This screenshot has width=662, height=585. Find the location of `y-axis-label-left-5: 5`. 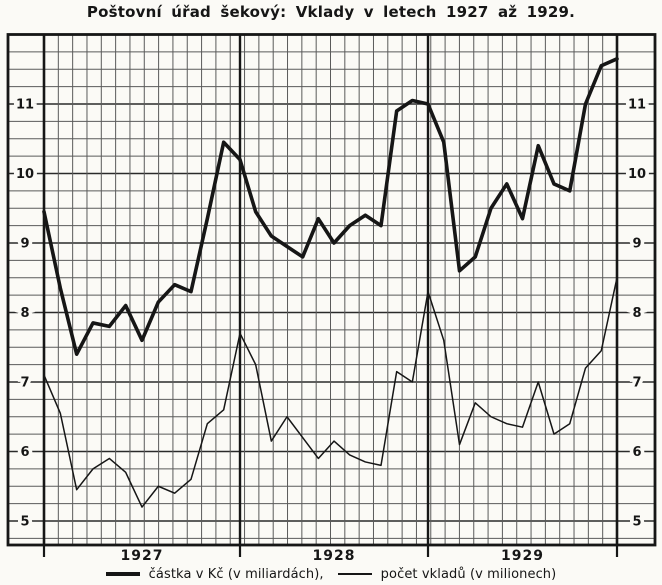

y-axis-label-left-5: 5 is located at coordinates (24, 522).